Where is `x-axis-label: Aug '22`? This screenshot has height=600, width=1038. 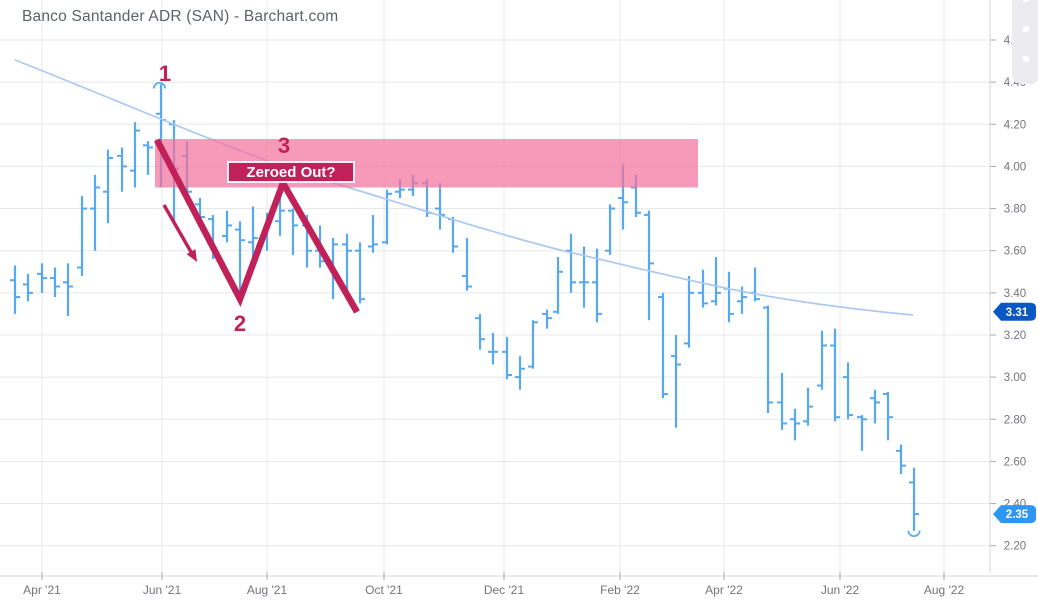 x-axis-label: Aug '22 is located at coordinates (944, 590).